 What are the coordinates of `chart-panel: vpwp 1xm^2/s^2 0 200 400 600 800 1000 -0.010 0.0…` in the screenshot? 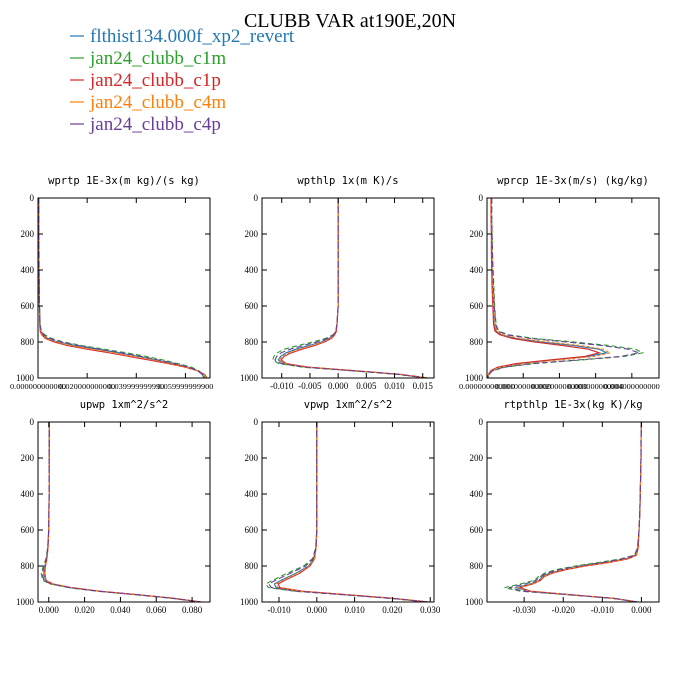 It's located at (340, 507).